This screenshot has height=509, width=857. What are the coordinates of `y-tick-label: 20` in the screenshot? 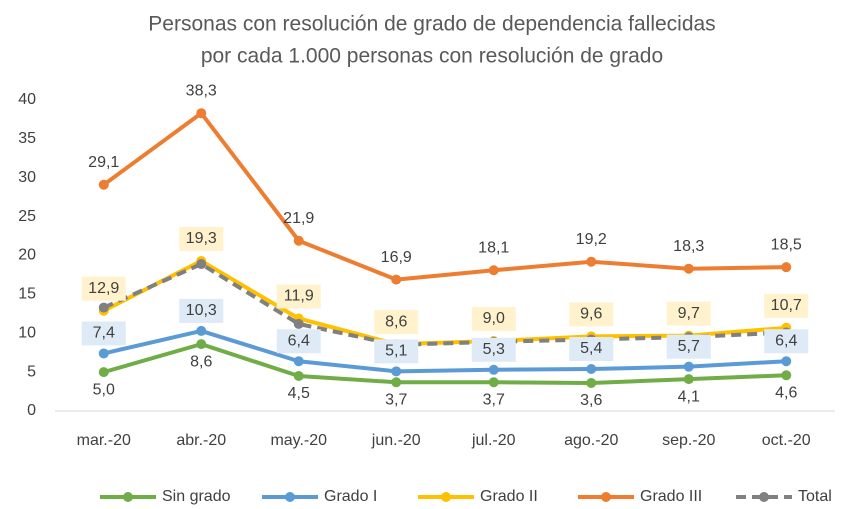 It's located at (27, 255).